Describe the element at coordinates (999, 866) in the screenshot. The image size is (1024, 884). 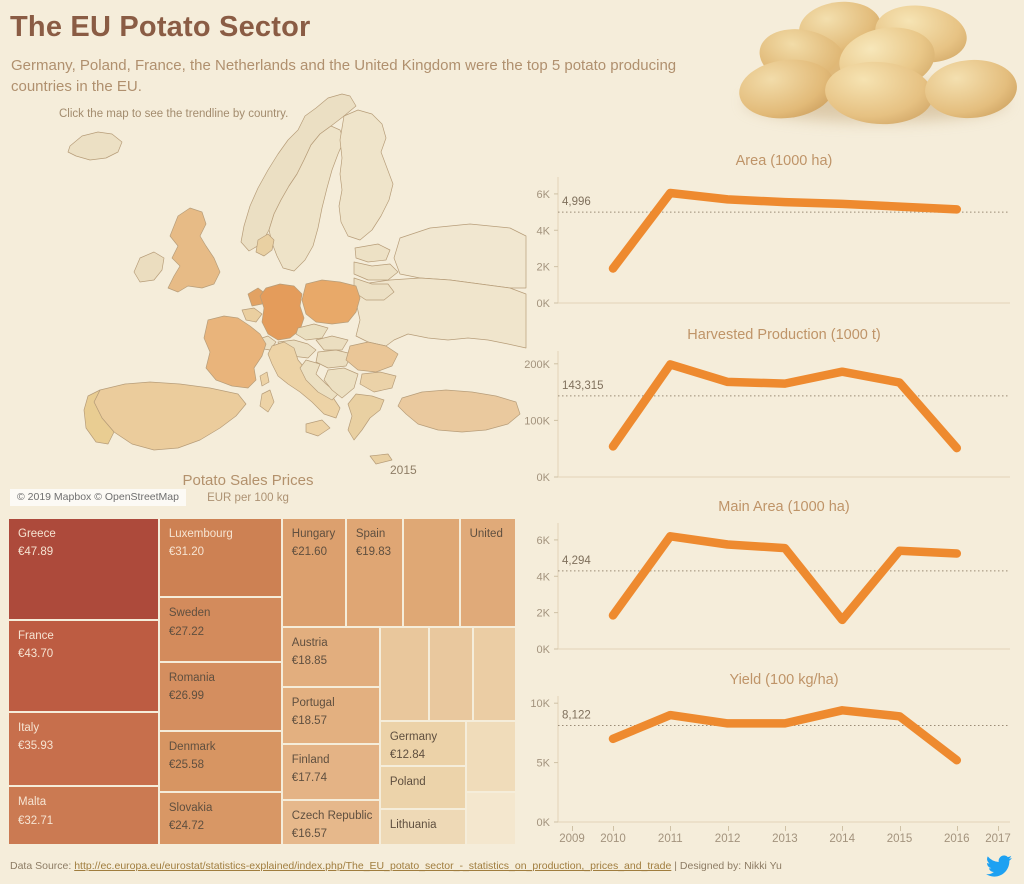
I see `twitter-icon` at that location.